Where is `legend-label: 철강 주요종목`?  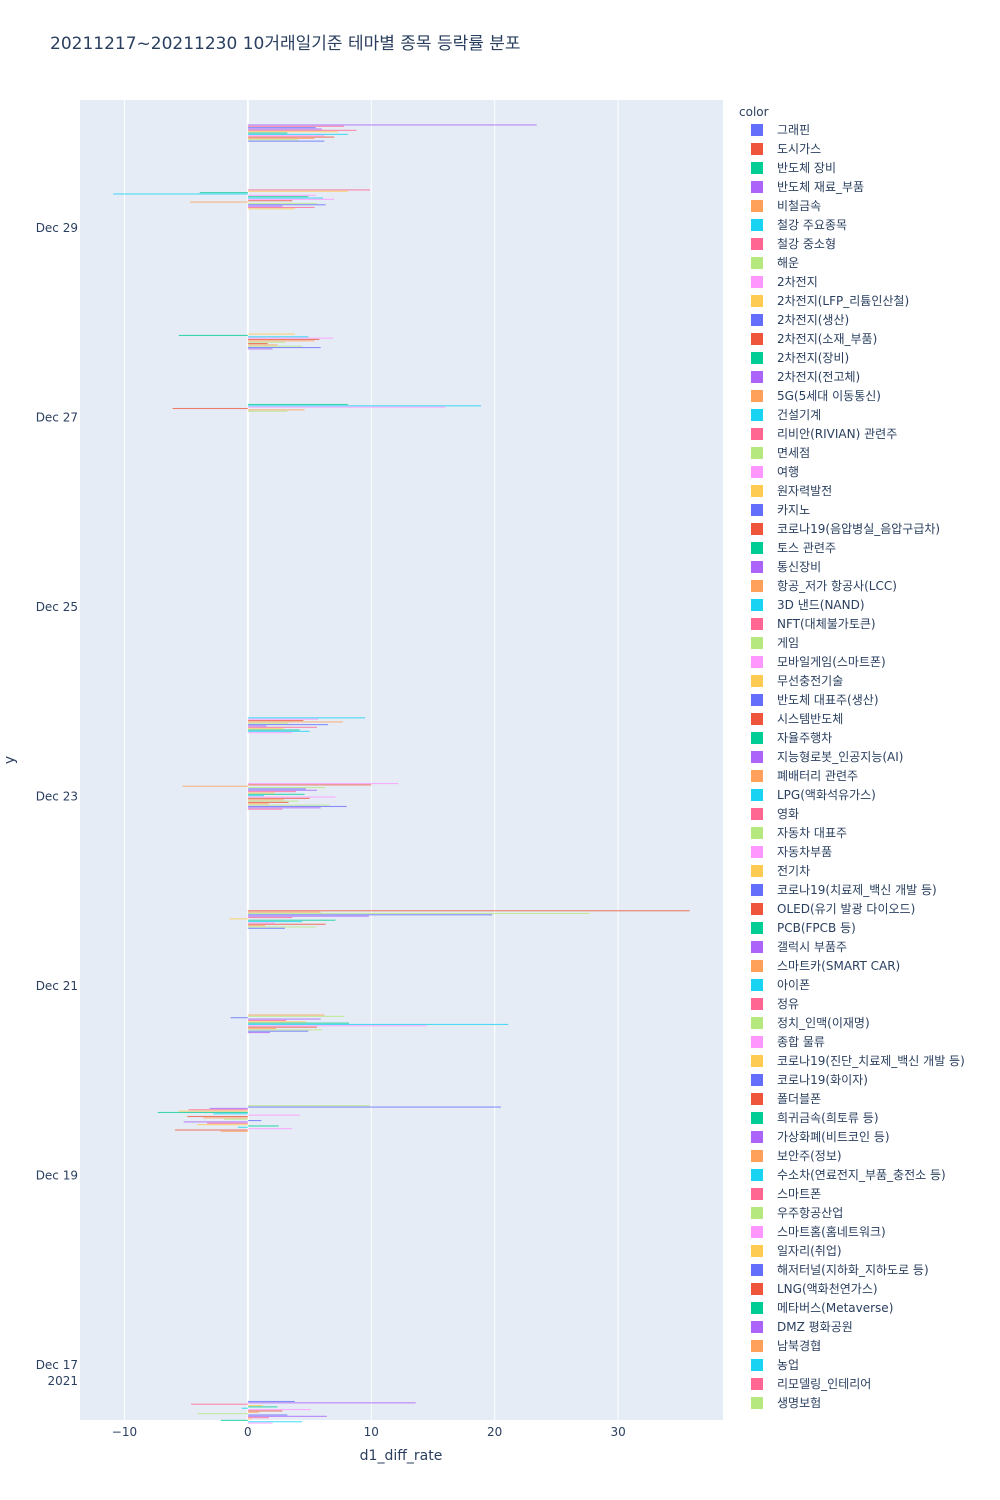 legend-label: 철강 주요종목 is located at coordinates (812, 225).